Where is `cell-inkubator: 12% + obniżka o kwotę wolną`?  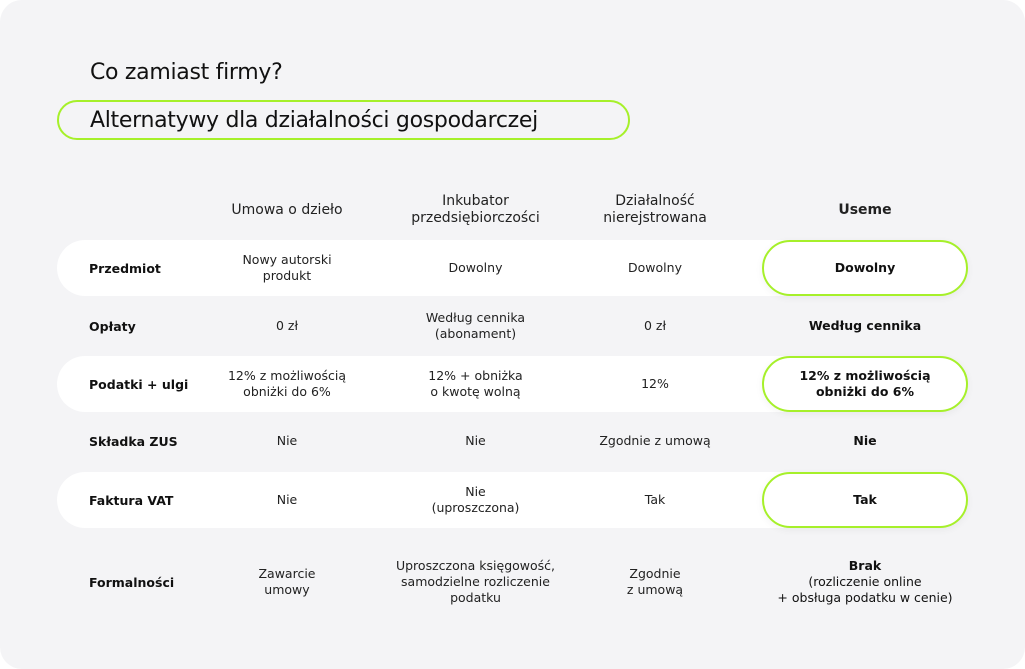 cell-inkubator: 12% + obniżka o kwotę wolną is located at coordinates (475, 383).